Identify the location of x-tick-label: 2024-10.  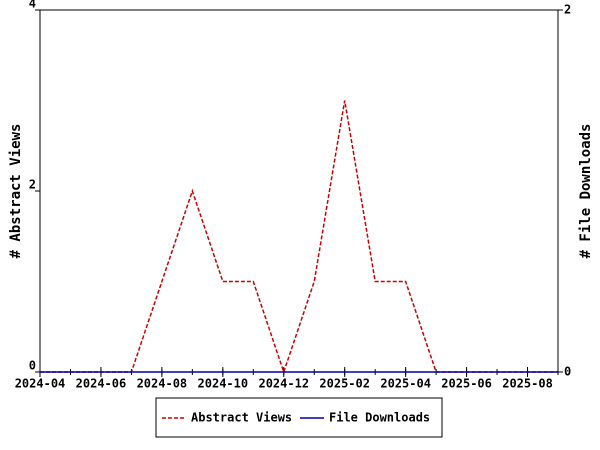
(223, 384).